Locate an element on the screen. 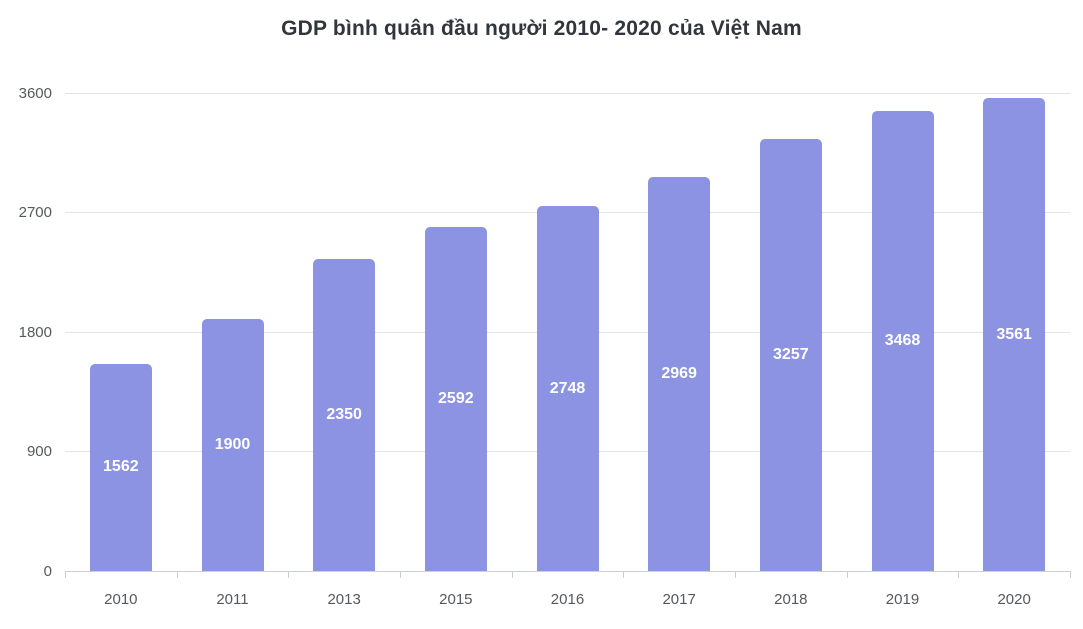  bar-value-label: 2748 is located at coordinates (567, 388).